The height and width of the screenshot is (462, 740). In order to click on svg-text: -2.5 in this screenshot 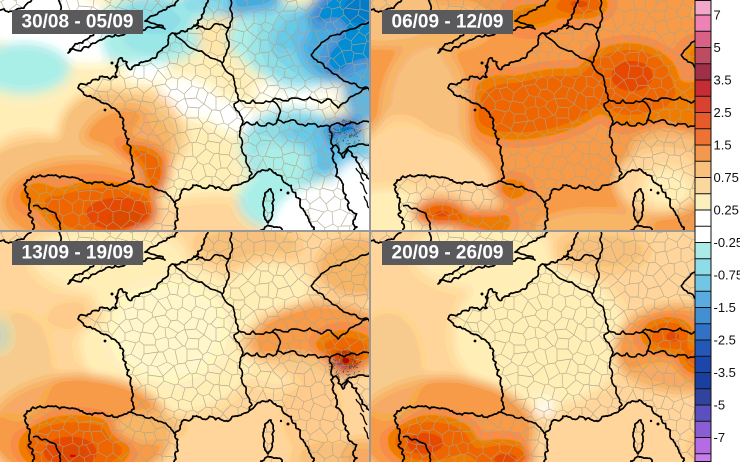, I will do `click(725, 340)`.